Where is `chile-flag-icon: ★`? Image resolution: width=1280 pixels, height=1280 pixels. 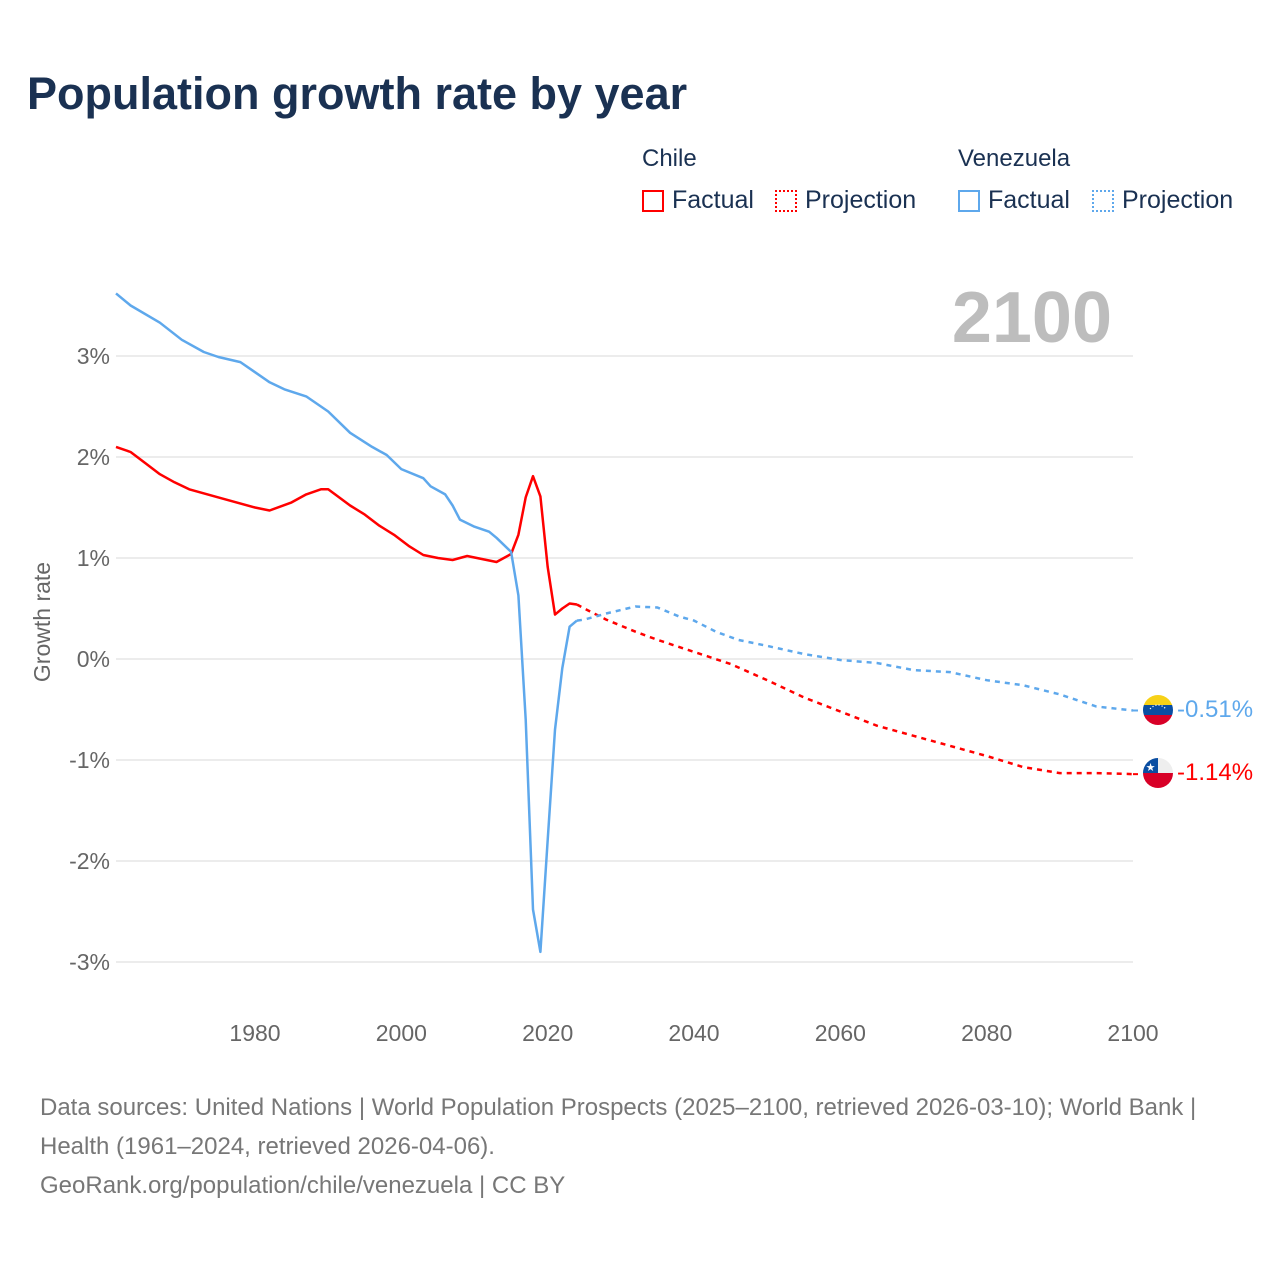 chile-flag-icon: ★ is located at coordinates (1158, 773).